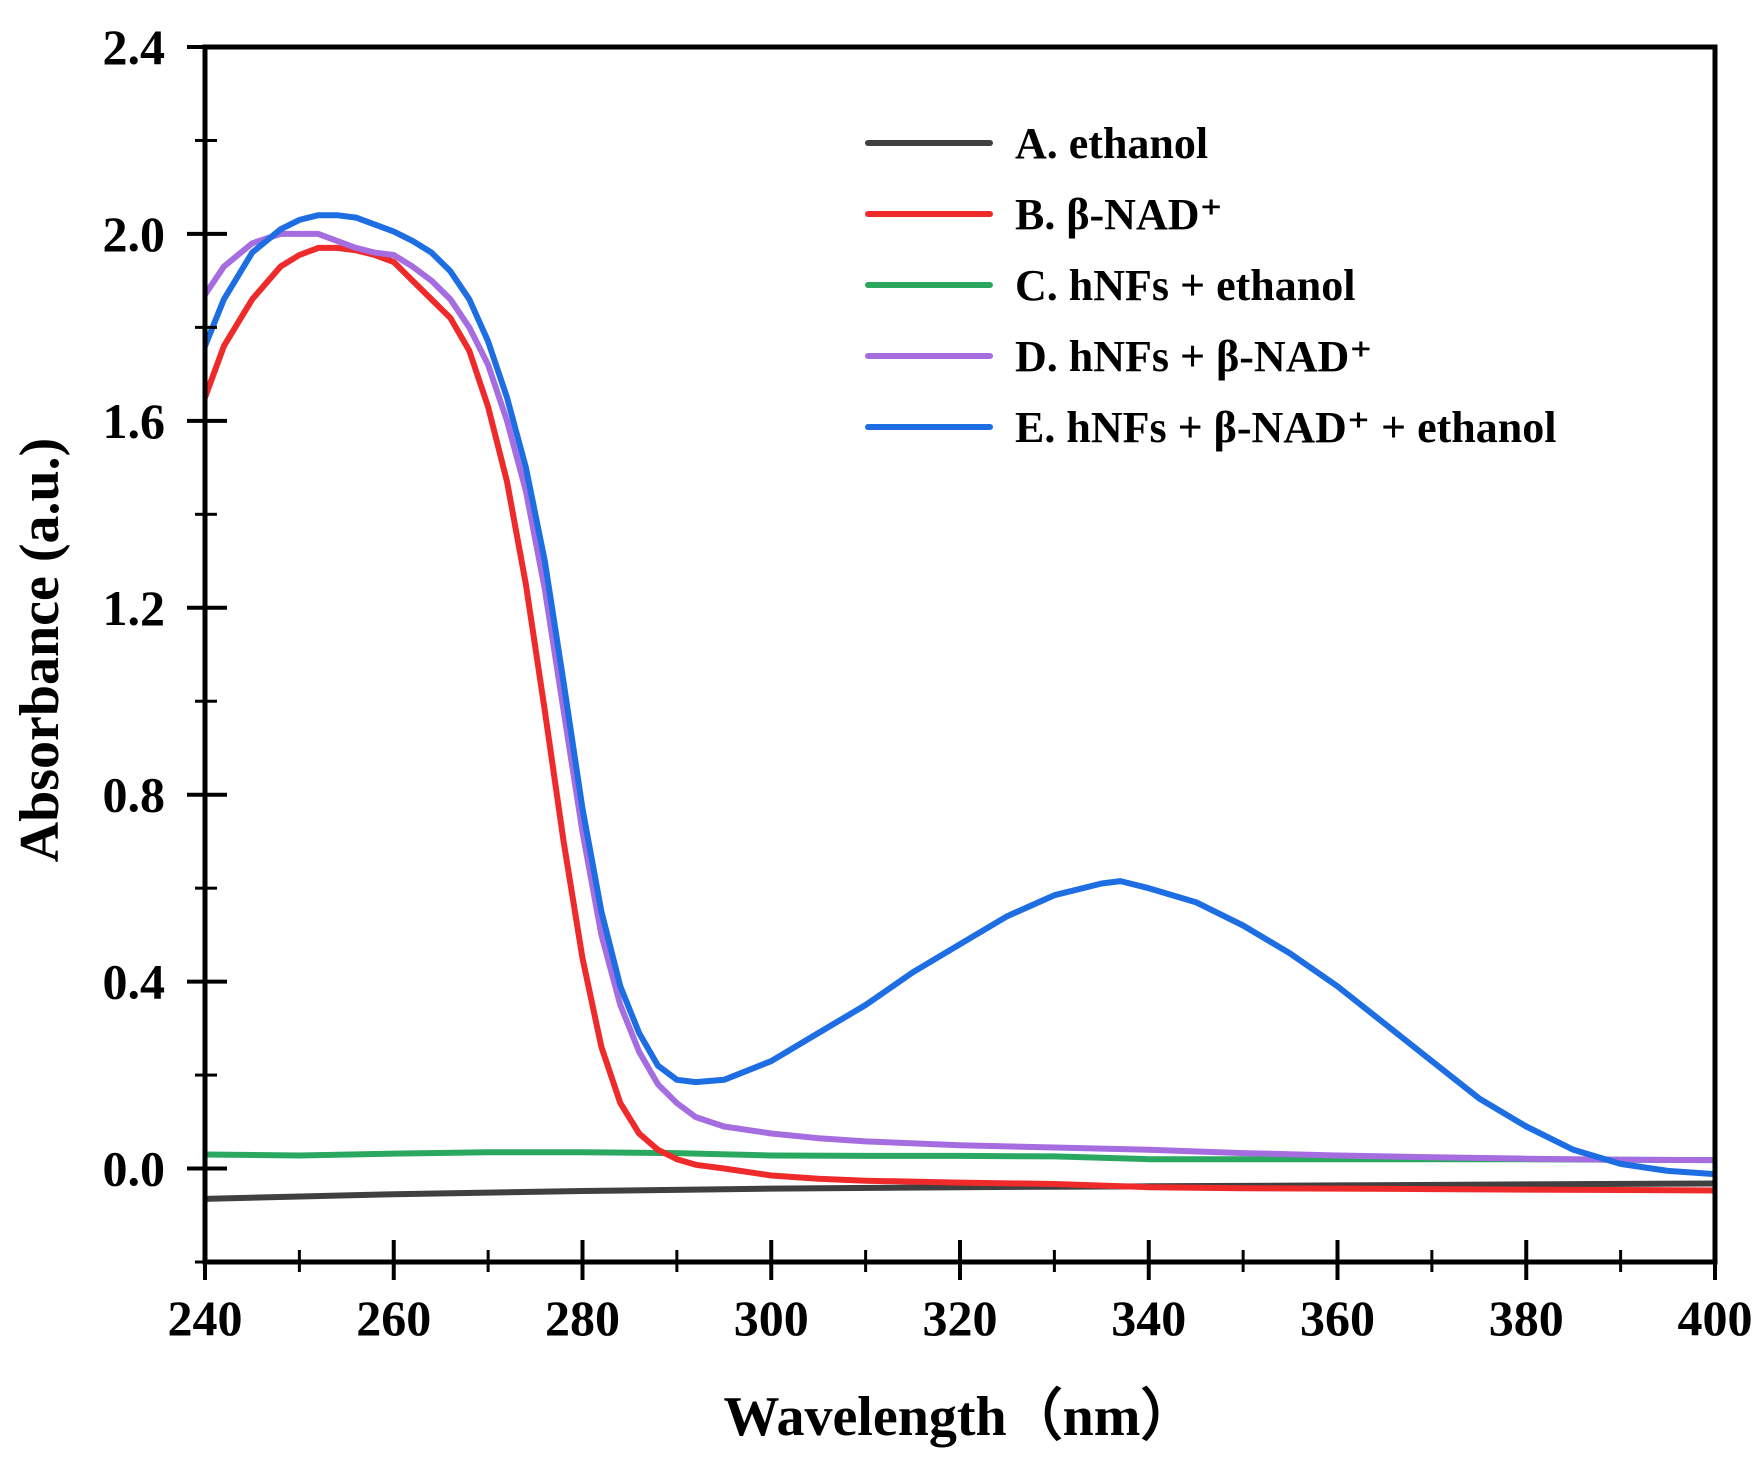 This screenshot has height=1462, width=1763. Describe the element at coordinates (205, 1318) in the screenshot. I see `x-tick-label: 240` at that location.